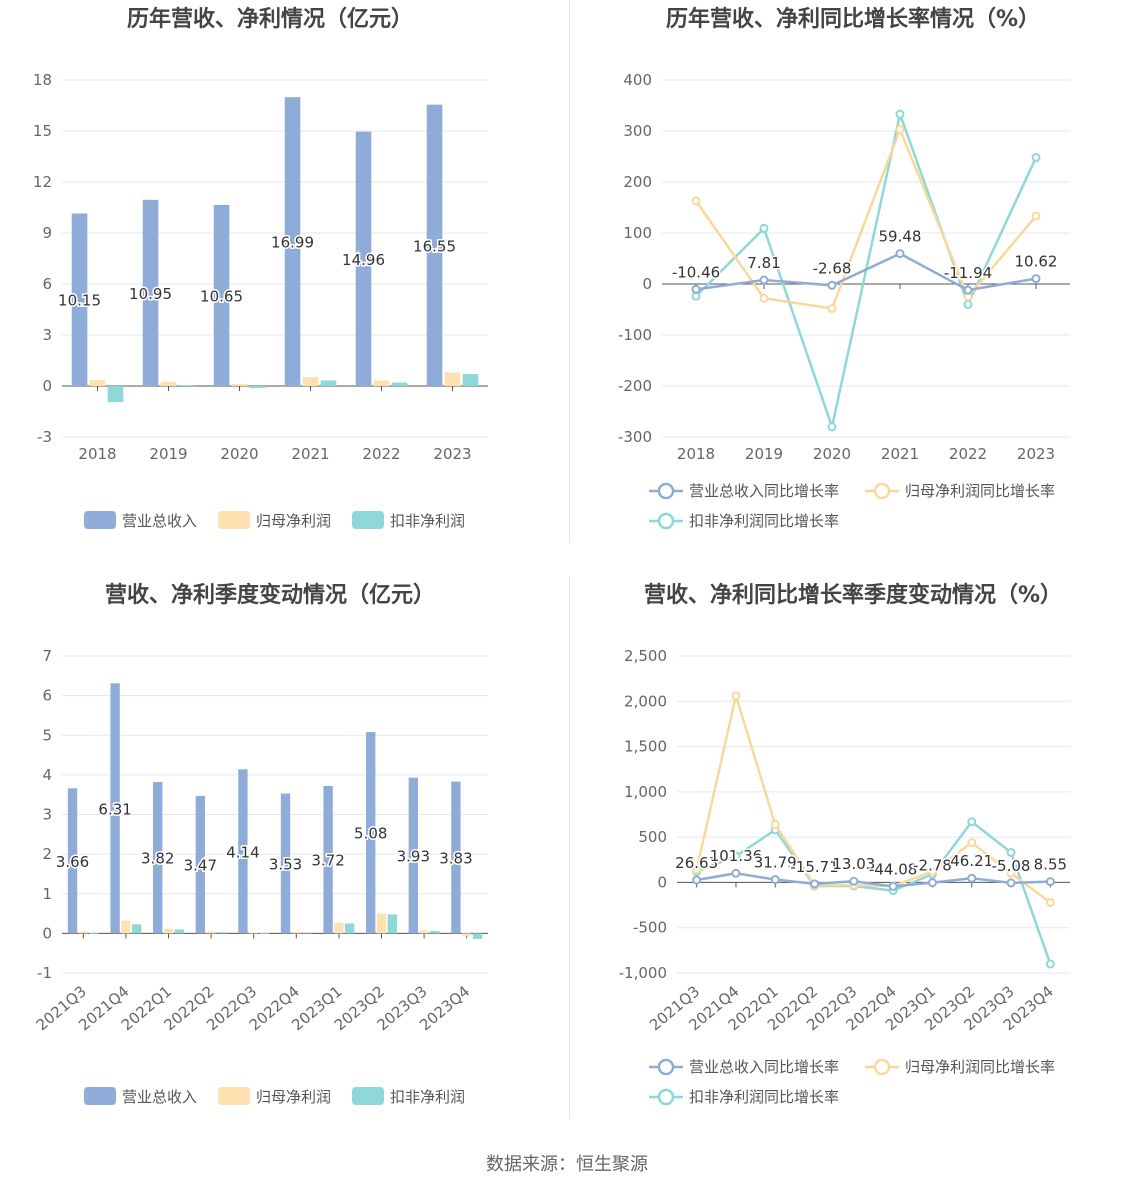 The image size is (1134, 1188). I want to click on data-label: -2.68, so click(832, 268).